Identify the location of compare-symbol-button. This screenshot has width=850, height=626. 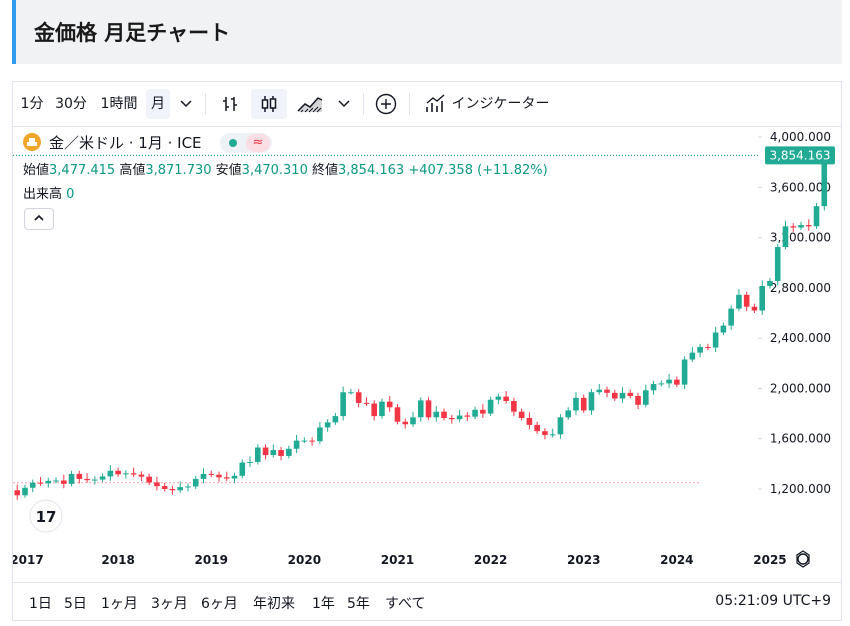
(386, 104).